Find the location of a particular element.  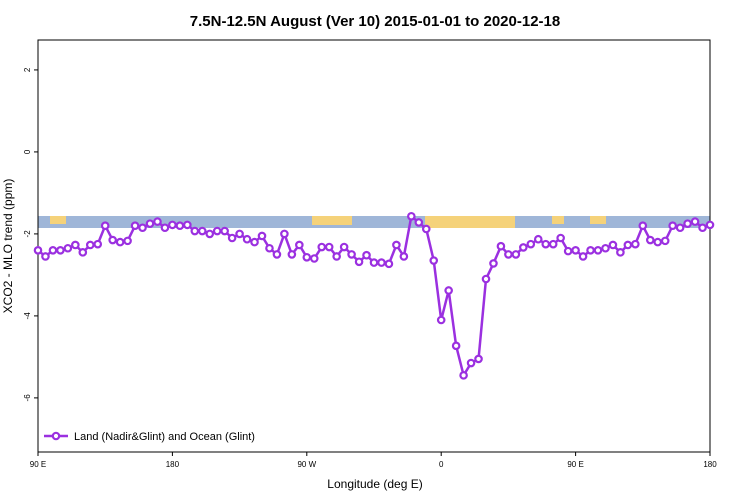

x-axis-title: Longitude (deg E) is located at coordinates (374, 484).